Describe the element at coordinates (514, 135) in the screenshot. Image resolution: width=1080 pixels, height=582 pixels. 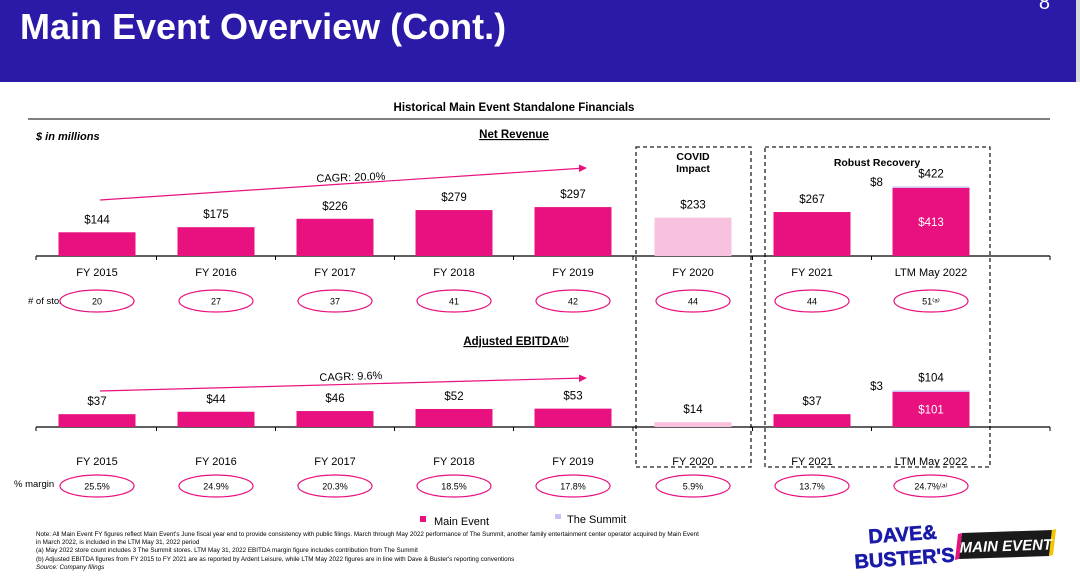
I see `revenue-title: Net Revenue` at that location.